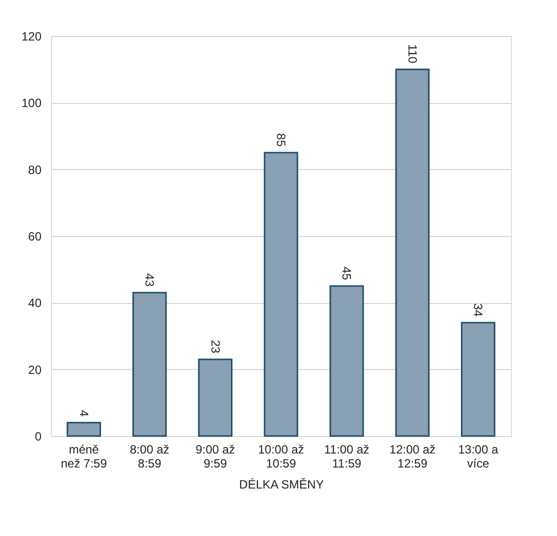 This screenshot has height=536, width=557. I want to click on data-label: 4, so click(83, 413).